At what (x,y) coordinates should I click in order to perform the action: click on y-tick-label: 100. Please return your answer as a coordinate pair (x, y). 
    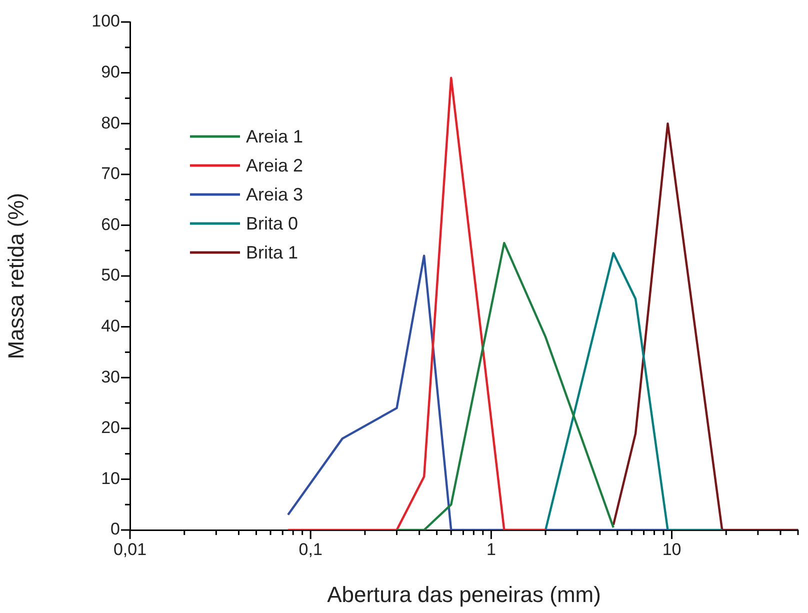
    Looking at the image, I should click on (106, 21).